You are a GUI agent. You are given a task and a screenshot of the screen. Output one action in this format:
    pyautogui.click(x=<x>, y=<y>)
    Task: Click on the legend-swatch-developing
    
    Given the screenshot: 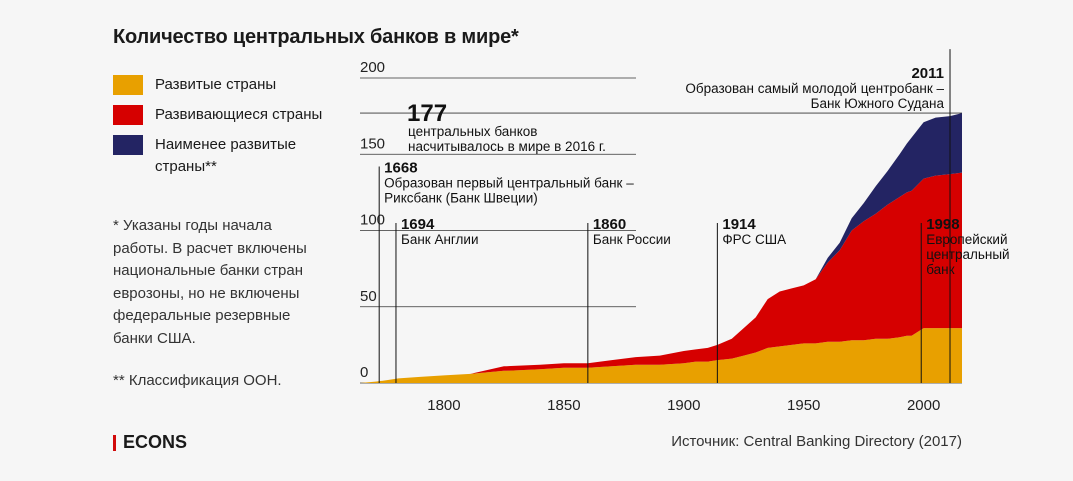 What is the action you would take?
    pyautogui.click(x=128, y=115)
    